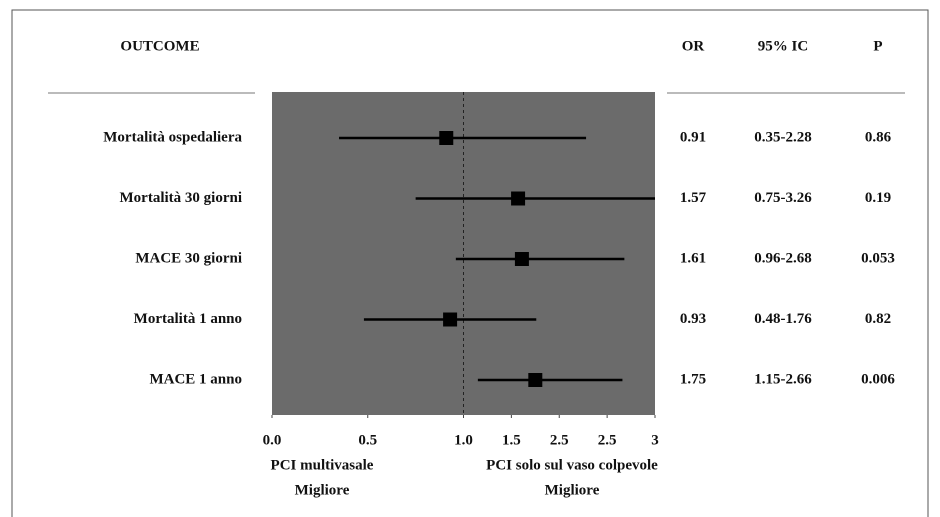 Image resolution: width=940 pixels, height=517 pixels. I want to click on left-label: PCI multivasale, so click(322, 465).